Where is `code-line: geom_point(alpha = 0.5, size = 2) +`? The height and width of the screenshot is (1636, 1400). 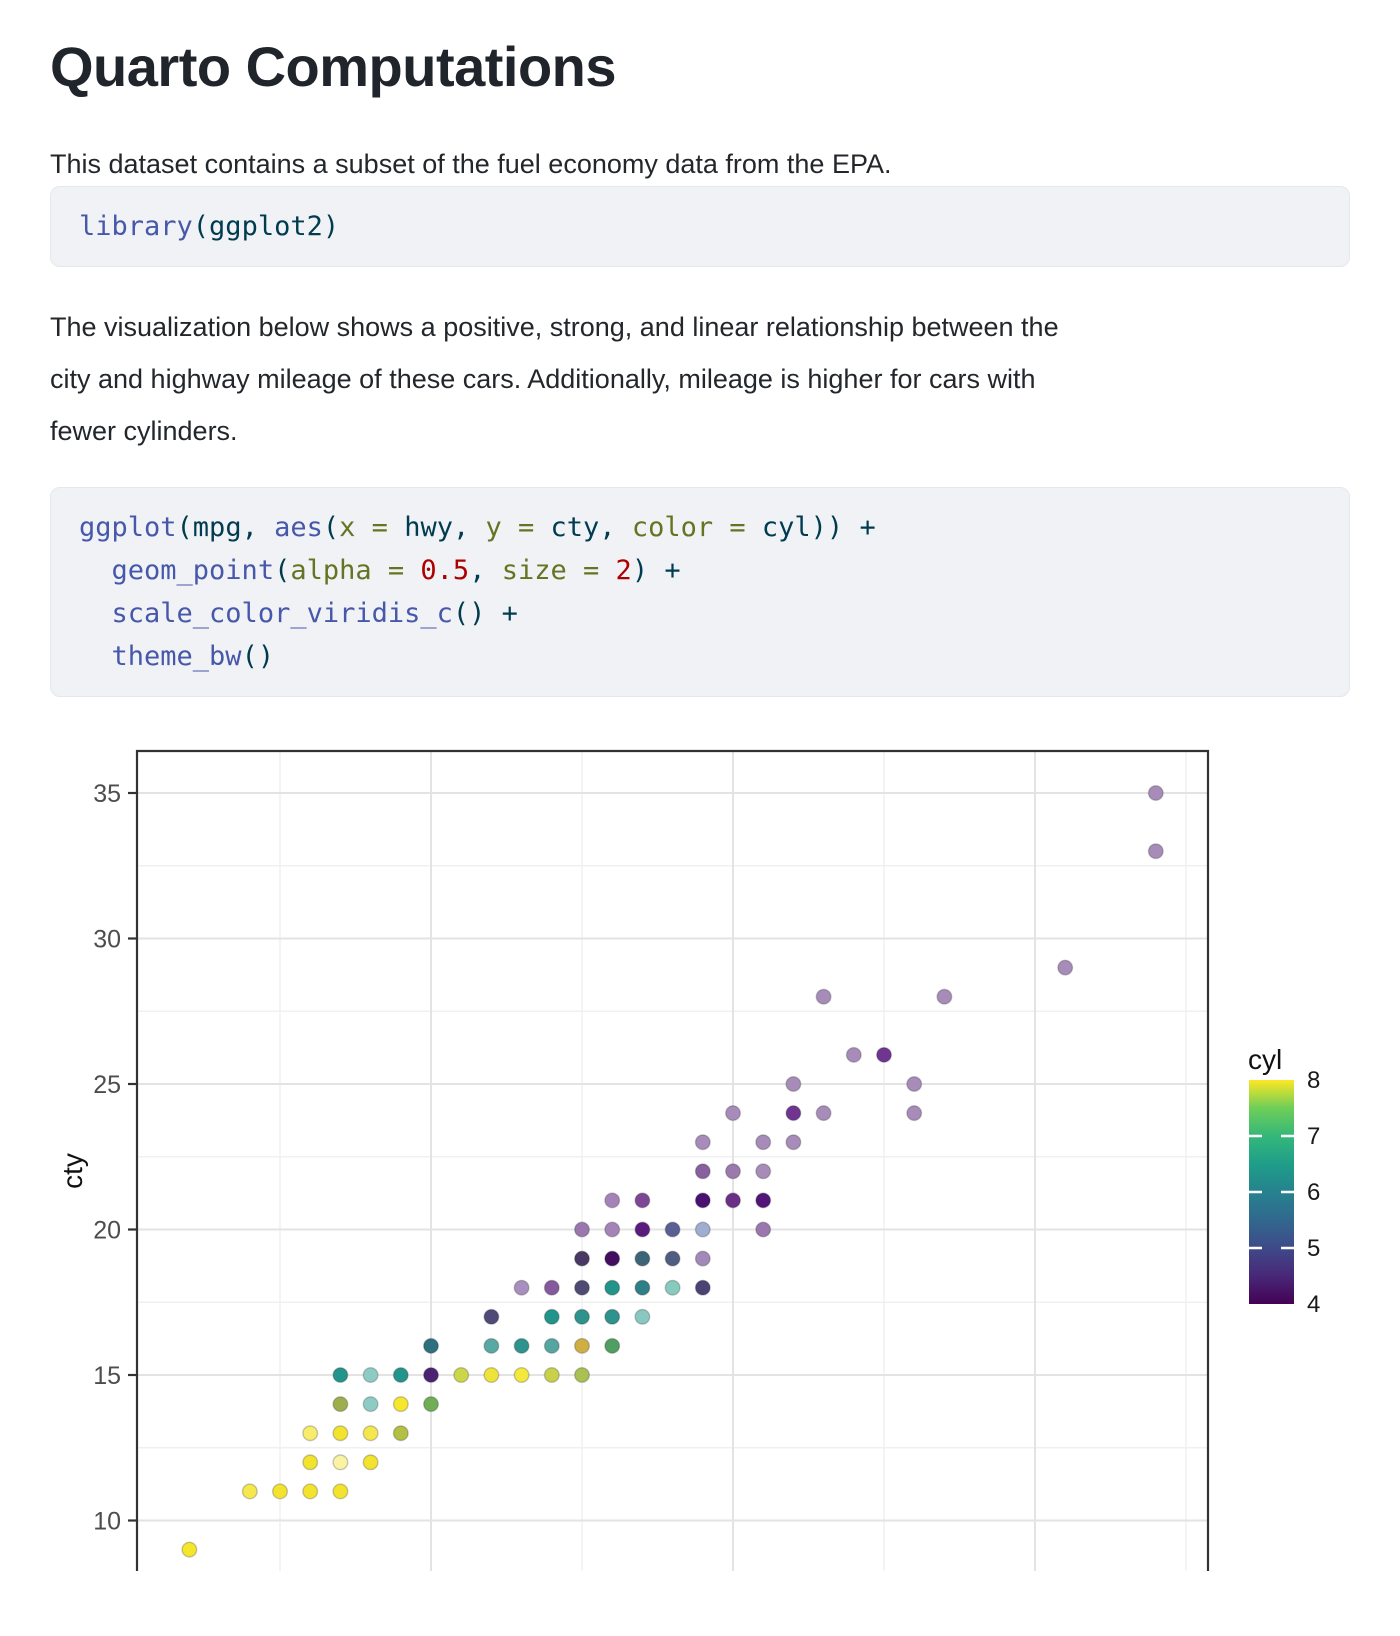
code-line: geom_point(alpha = 0.5, size = 2) + is located at coordinates (396, 570).